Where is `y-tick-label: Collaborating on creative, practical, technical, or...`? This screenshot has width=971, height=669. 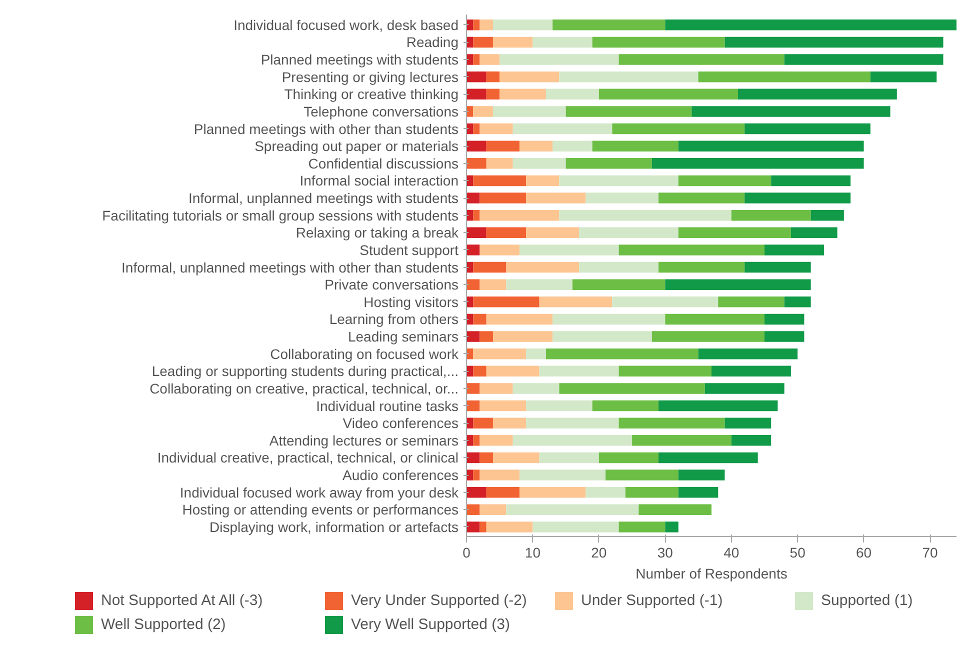 y-tick-label: Collaborating on creative, practical, technical, or... is located at coordinates (304, 388).